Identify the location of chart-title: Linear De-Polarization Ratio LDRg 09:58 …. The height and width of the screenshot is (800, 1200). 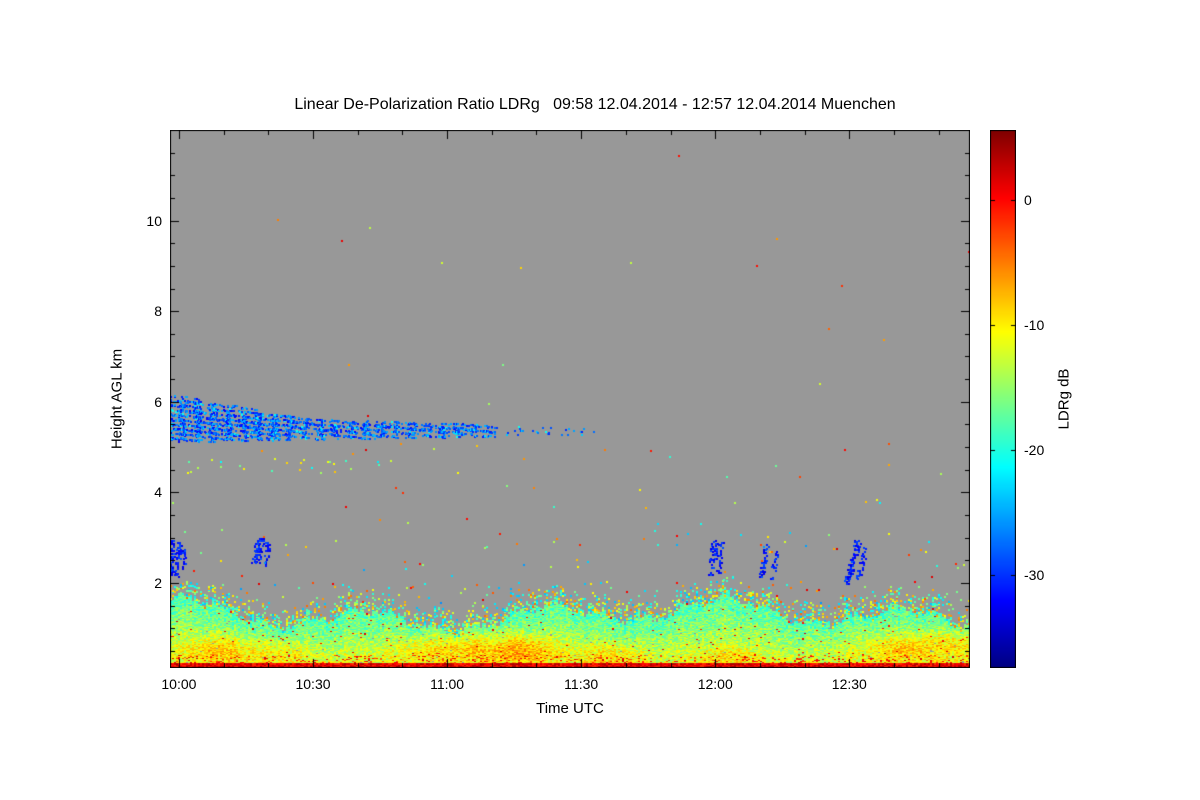
(595, 104).